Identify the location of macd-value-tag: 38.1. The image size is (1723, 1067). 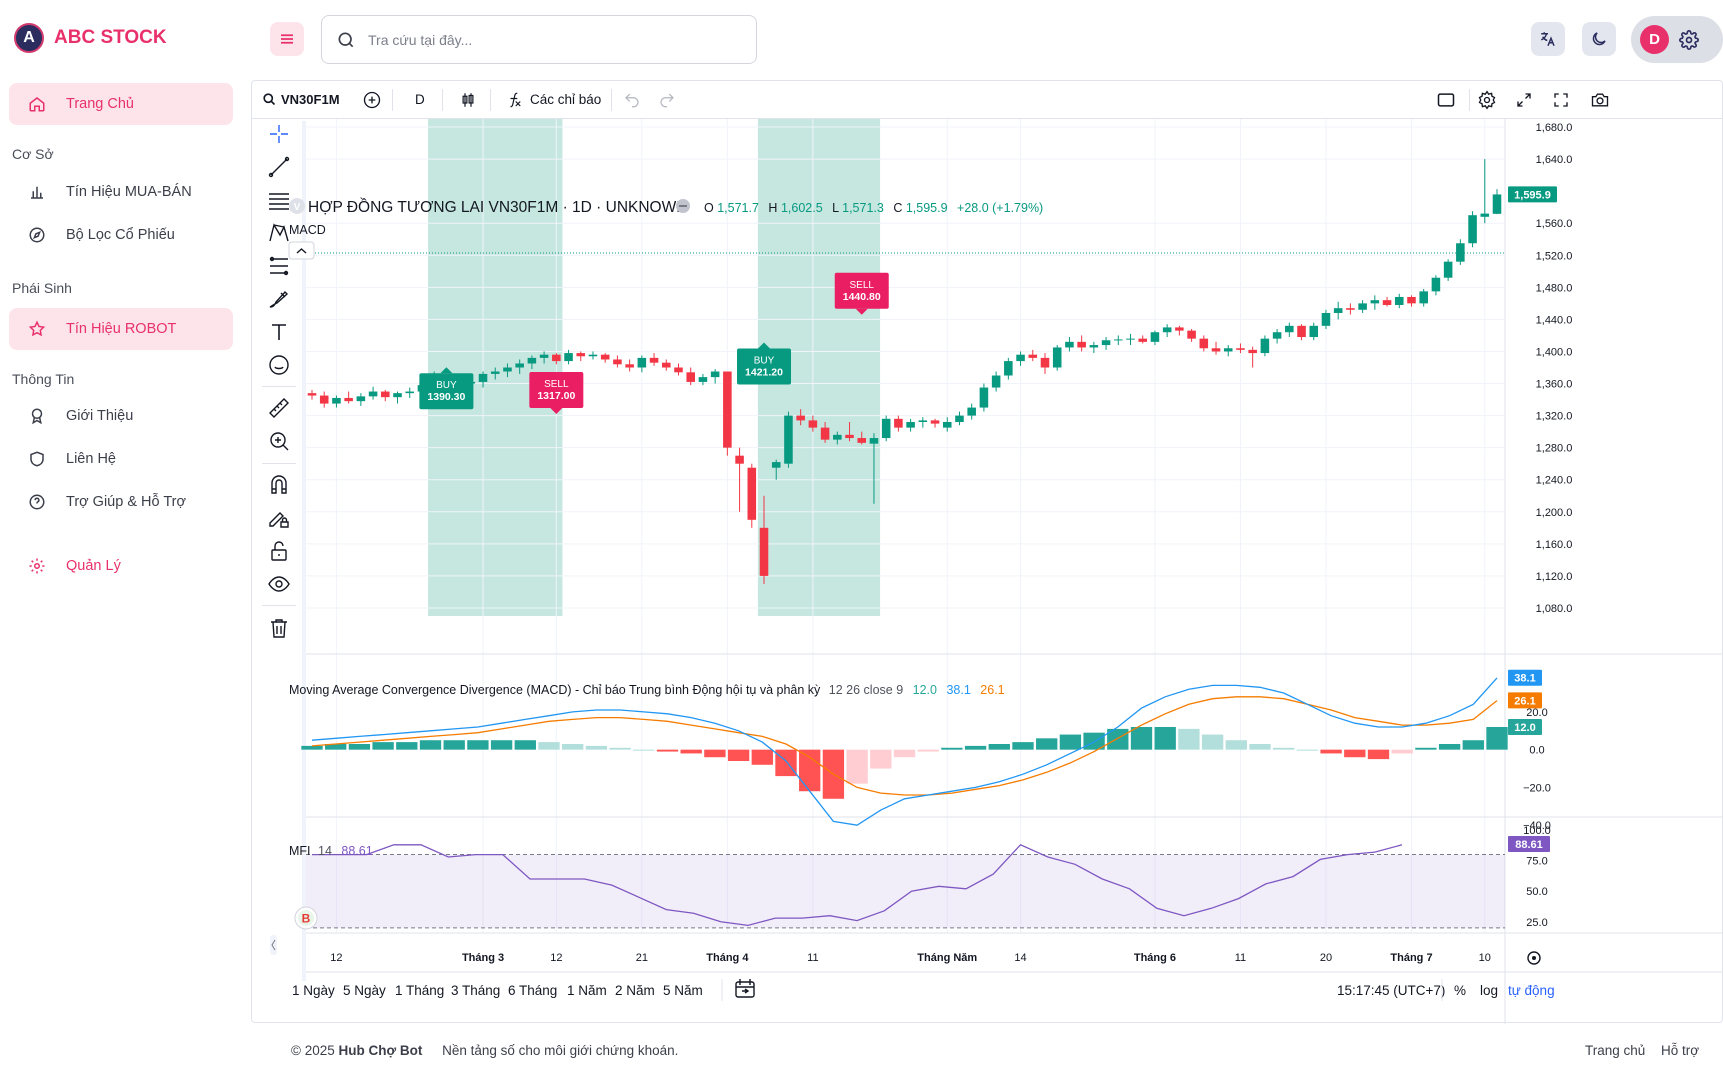
(1524, 679).